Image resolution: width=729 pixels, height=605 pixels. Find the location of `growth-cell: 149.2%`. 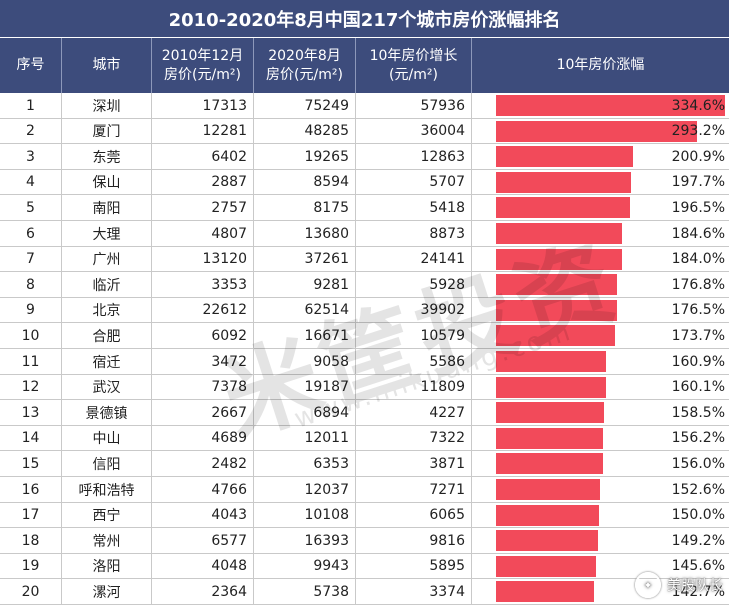

growth-cell: 149.2% is located at coordinates (600, 540).